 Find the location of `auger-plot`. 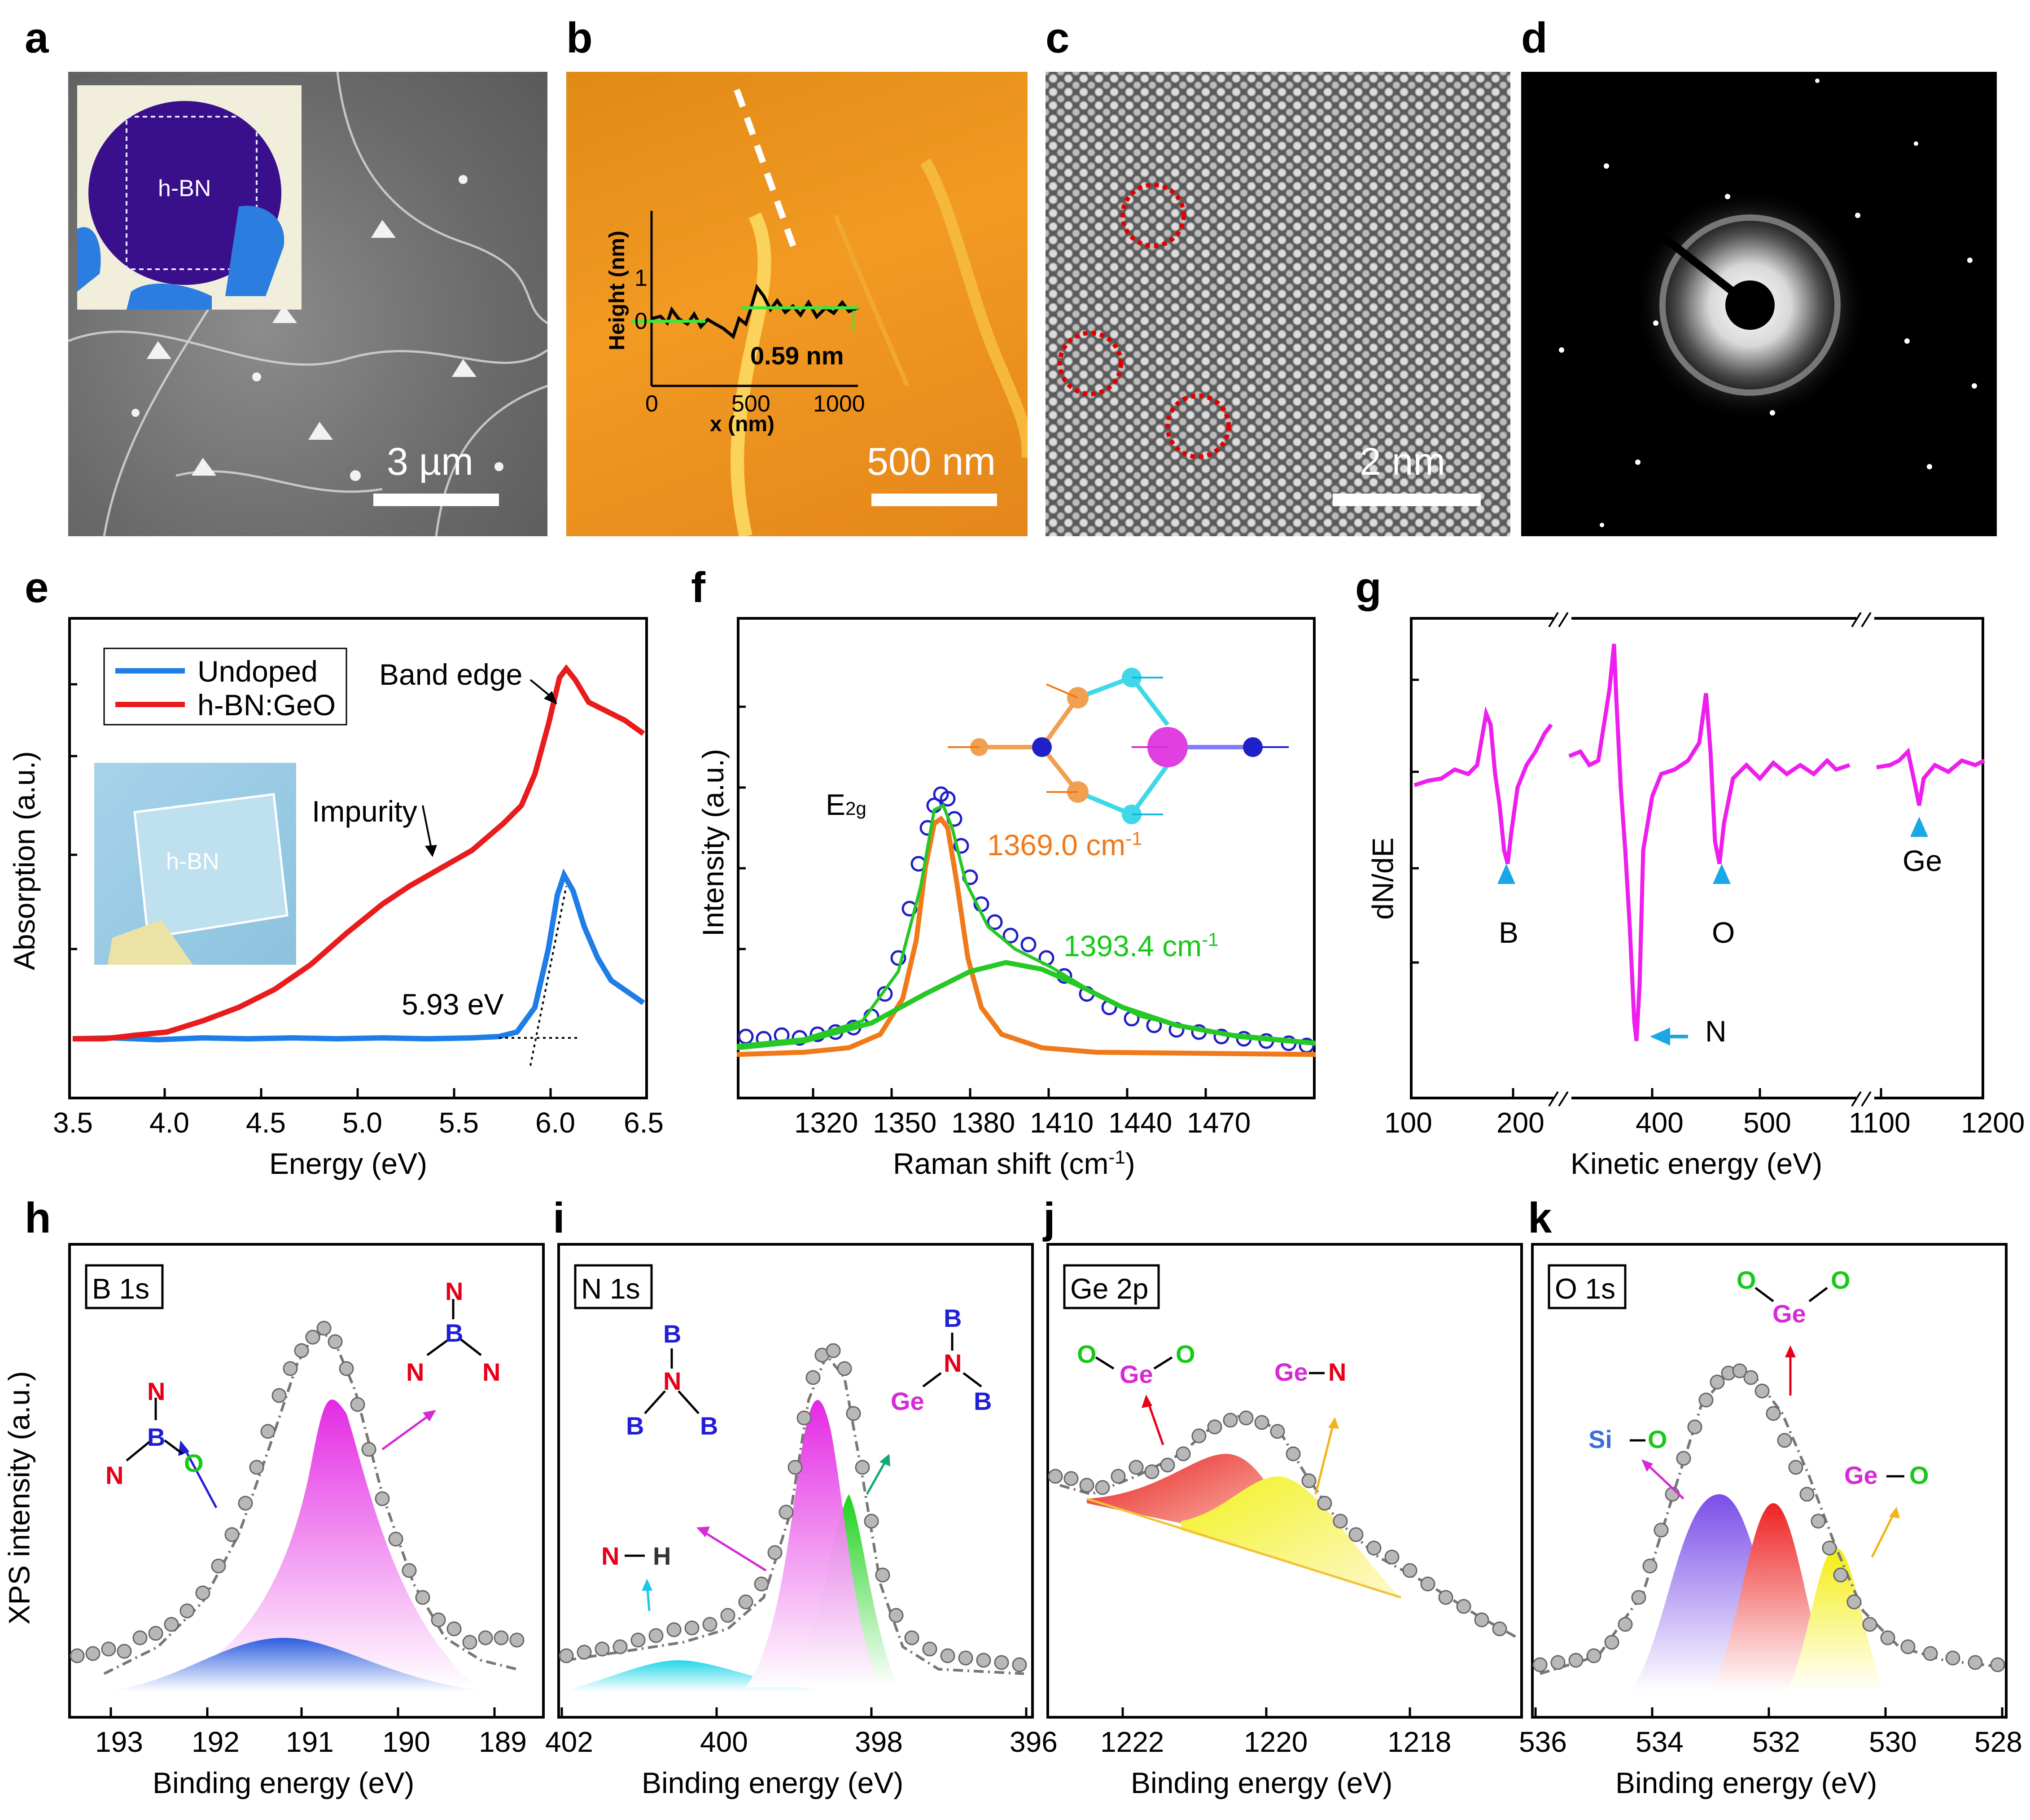

auger-plot is located at coordinates (1698, 859).